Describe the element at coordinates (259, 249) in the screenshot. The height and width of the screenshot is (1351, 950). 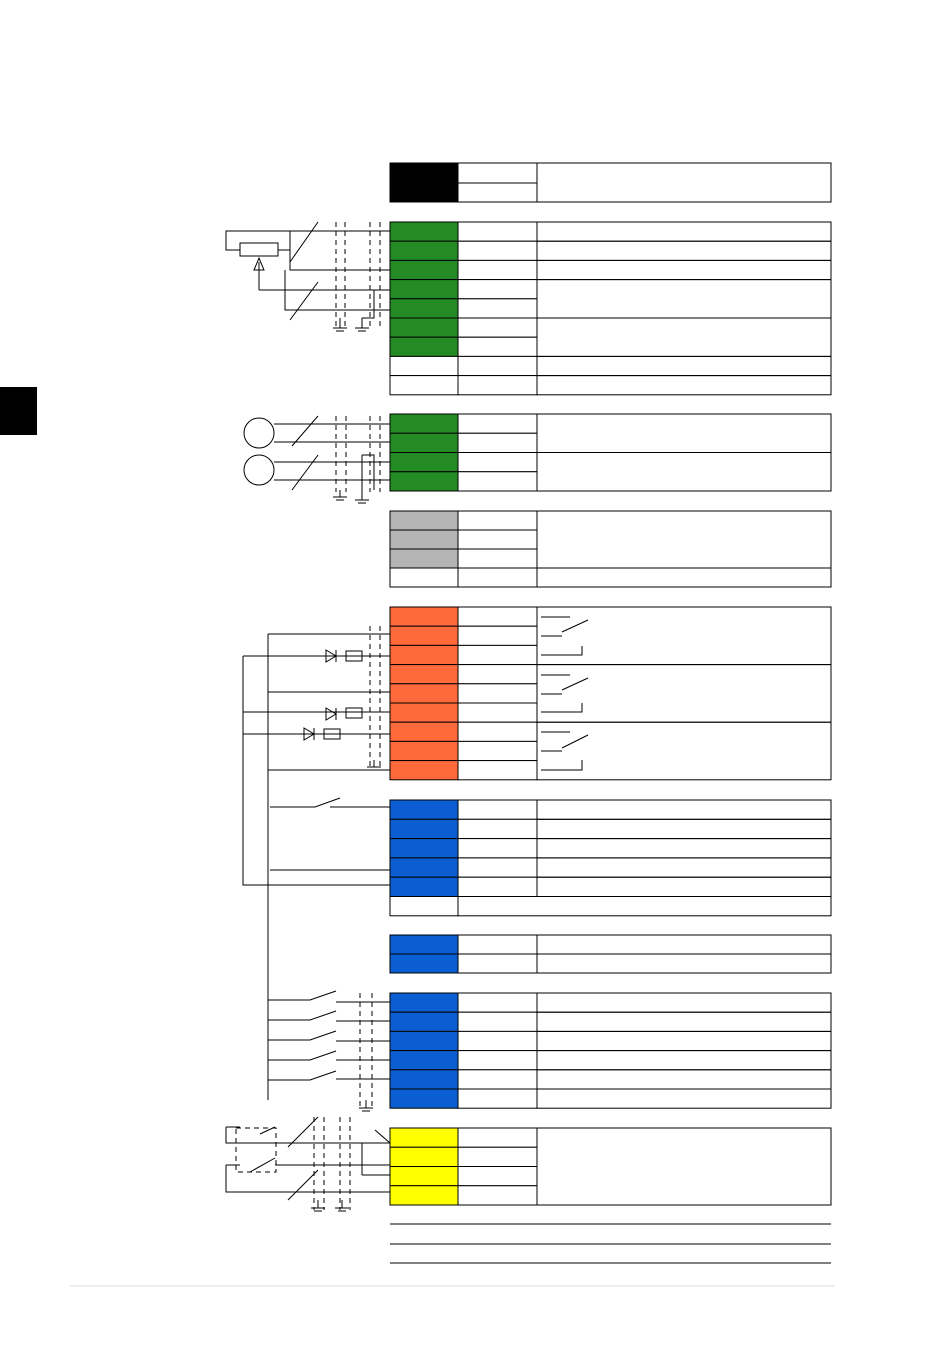
I see `potentiometer` at that location.